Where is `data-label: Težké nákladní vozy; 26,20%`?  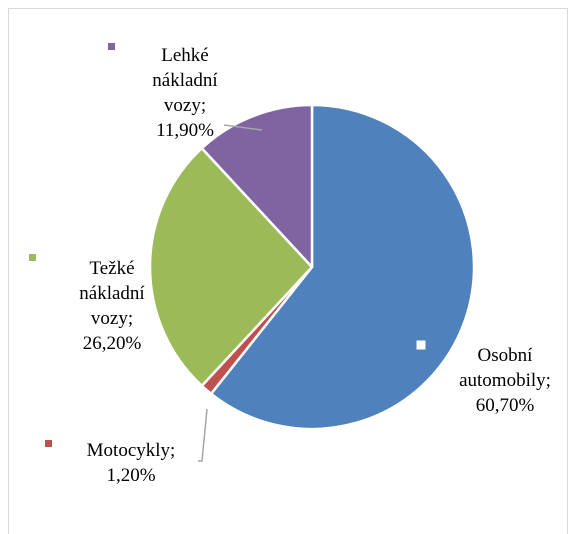
data-label: Težké nákladní vozy; 26,20% is located at coordinates (112, 306).